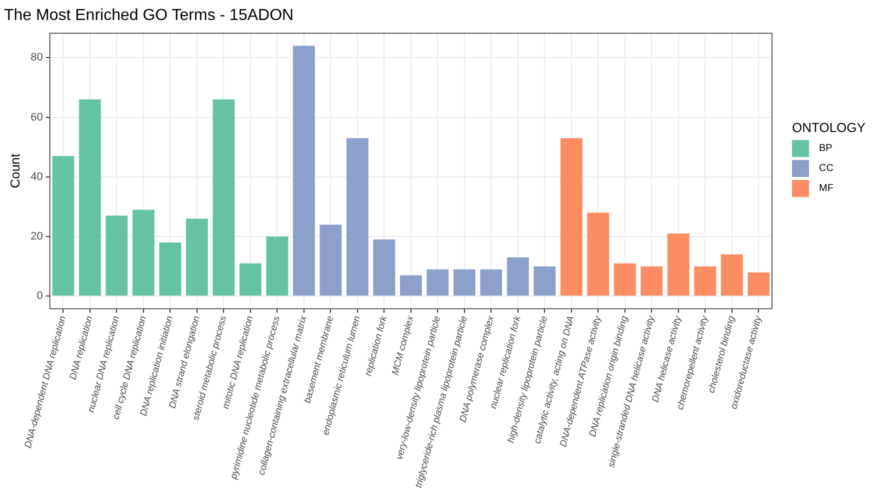 This screenshot has height=493, width=873. Describe the element at coordinates (149, 15) in the screenshot. I see `chart-title: The Most Enriched GO Terms - 15ADON` at that location.